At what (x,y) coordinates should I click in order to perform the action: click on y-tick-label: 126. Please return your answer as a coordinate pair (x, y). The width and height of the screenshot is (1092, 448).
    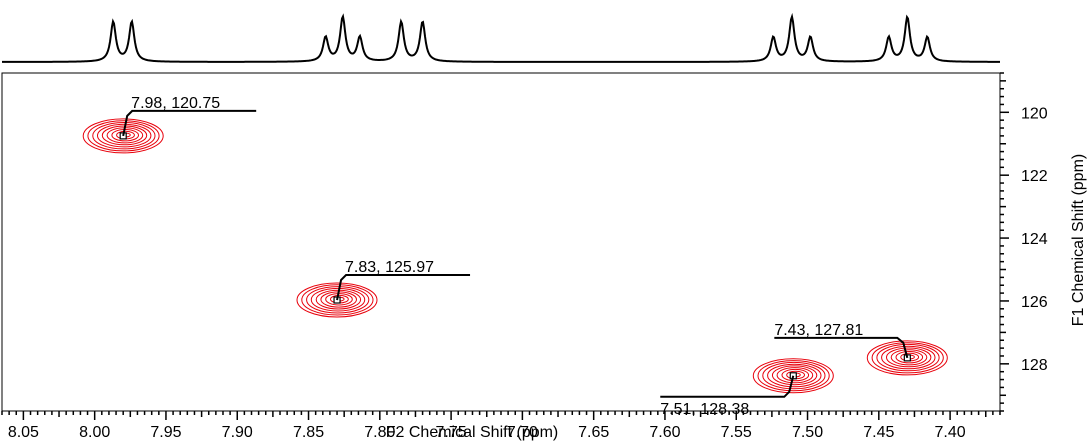
    Looking at the image, I should click on (1034, 302).